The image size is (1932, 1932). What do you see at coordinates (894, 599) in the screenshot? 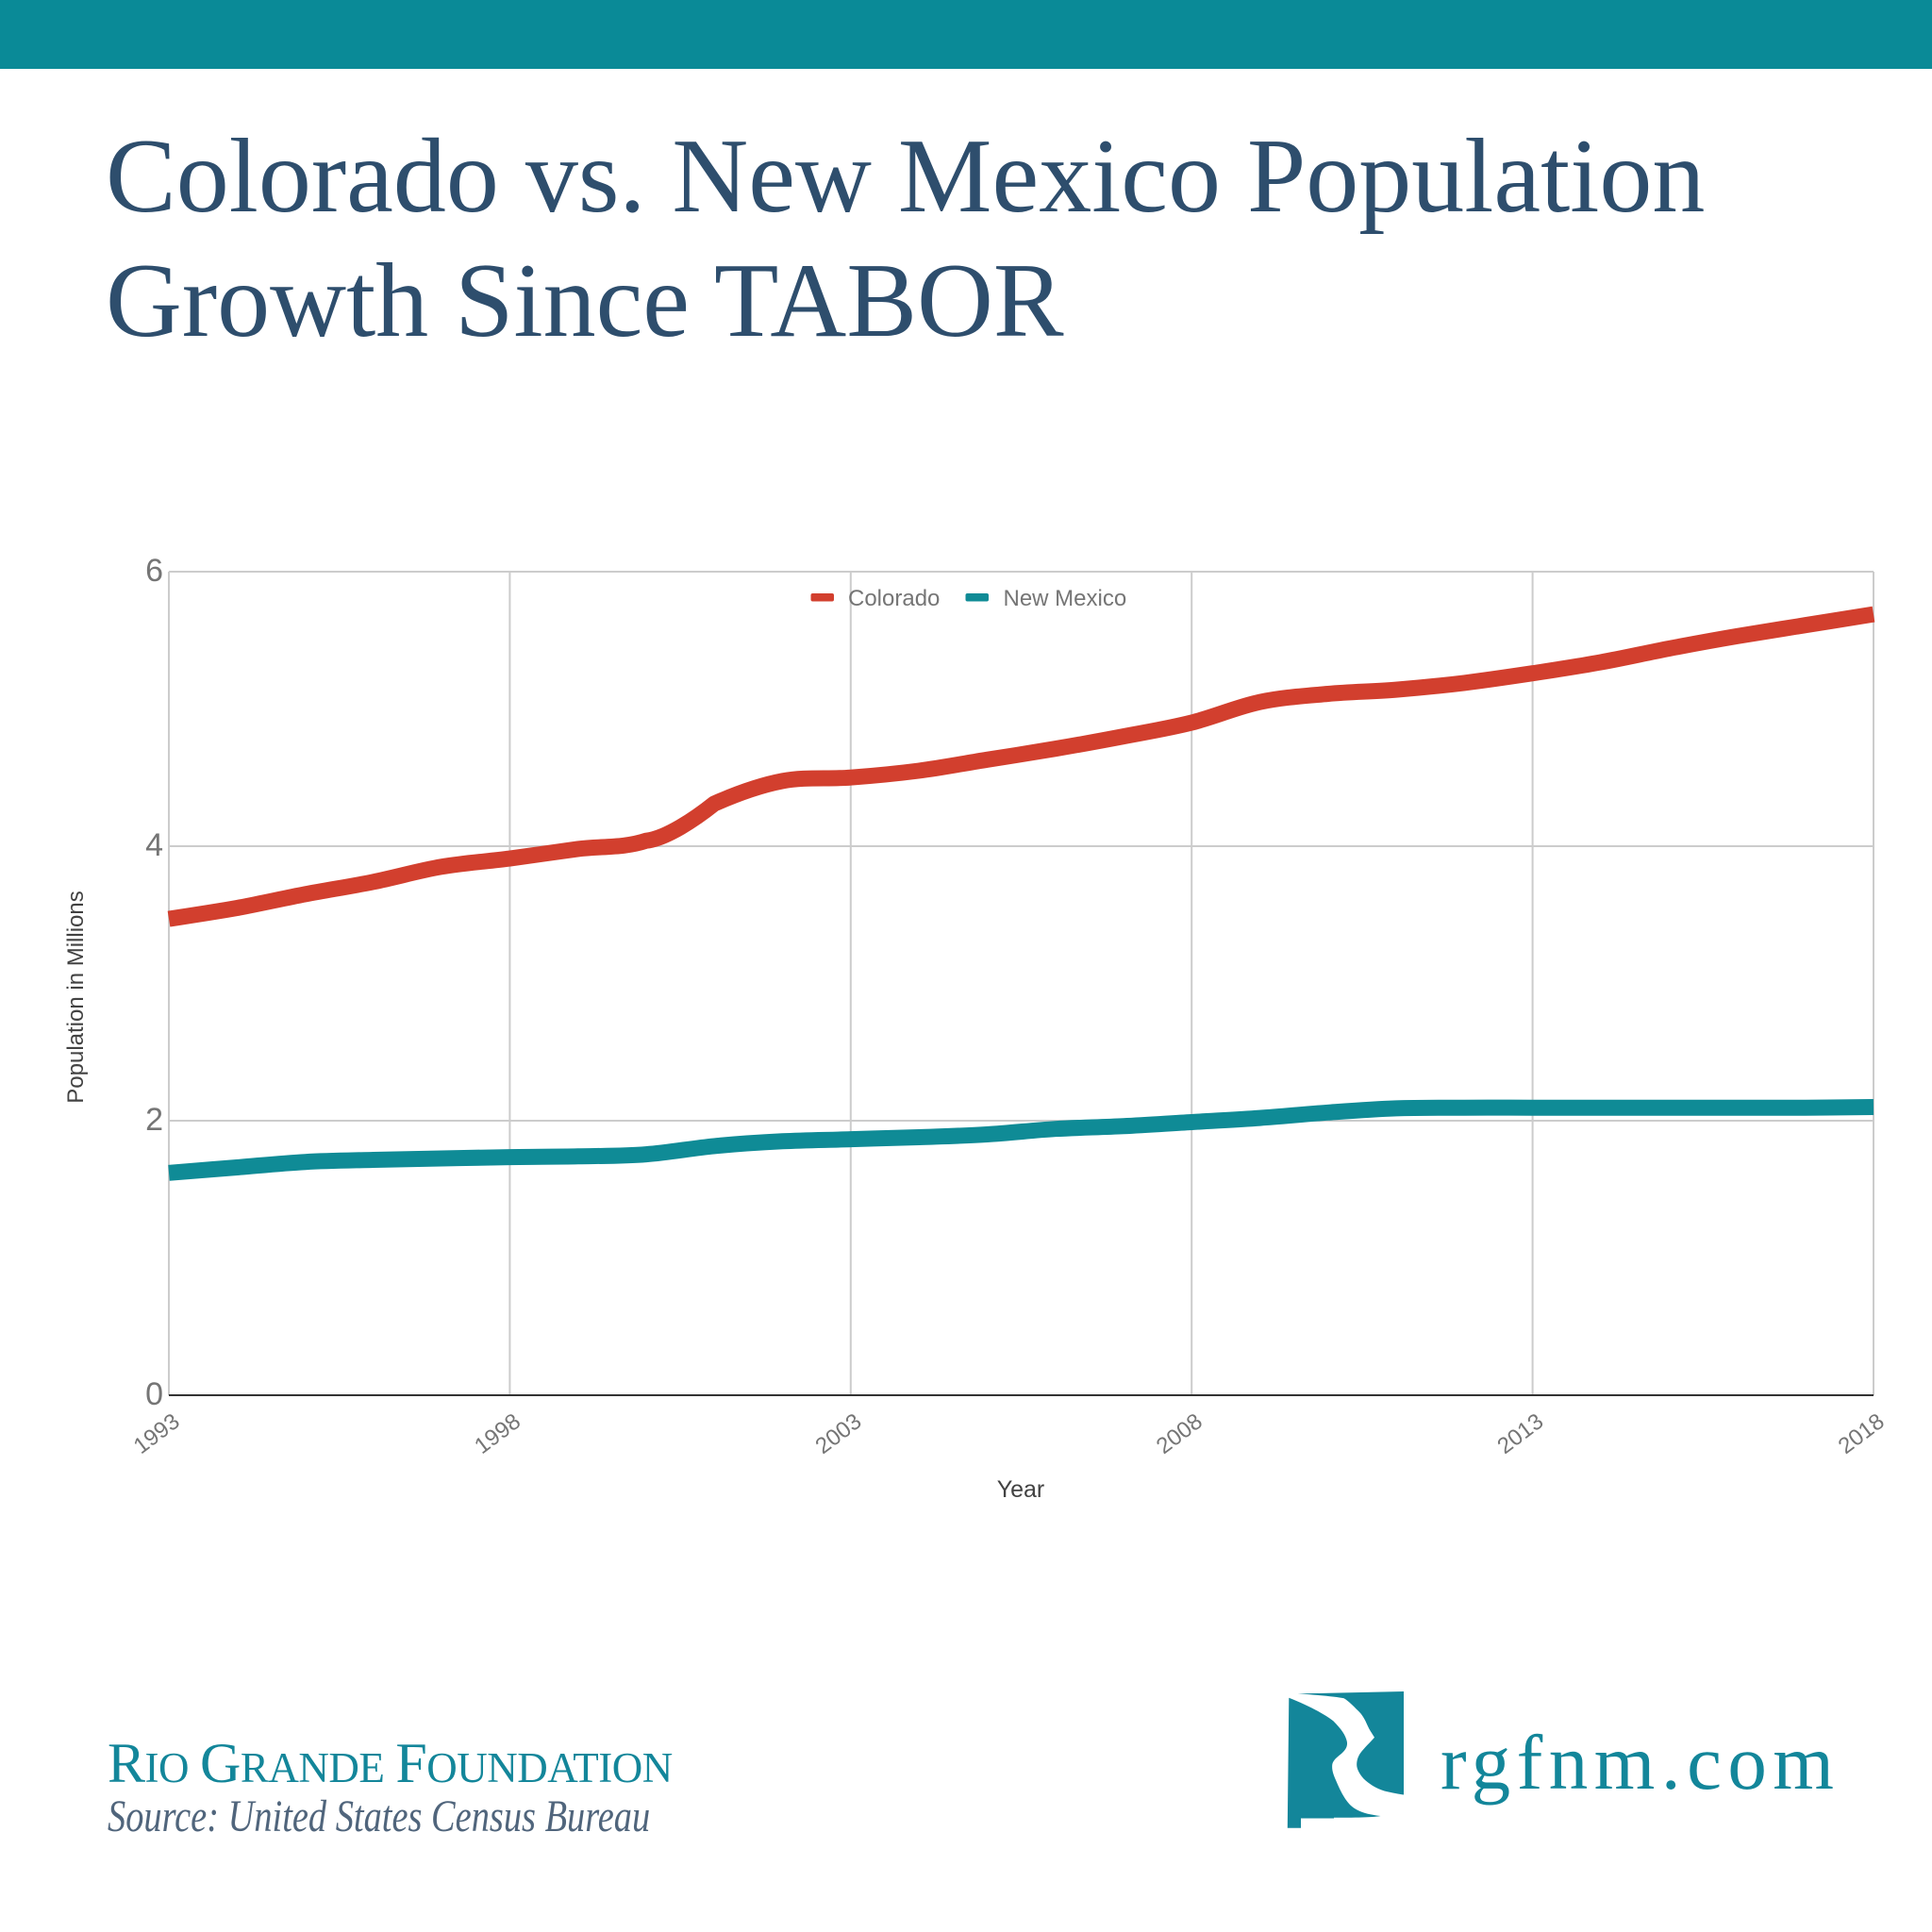
I see `svg-text: Colorado` at bounding box center [894, 599].